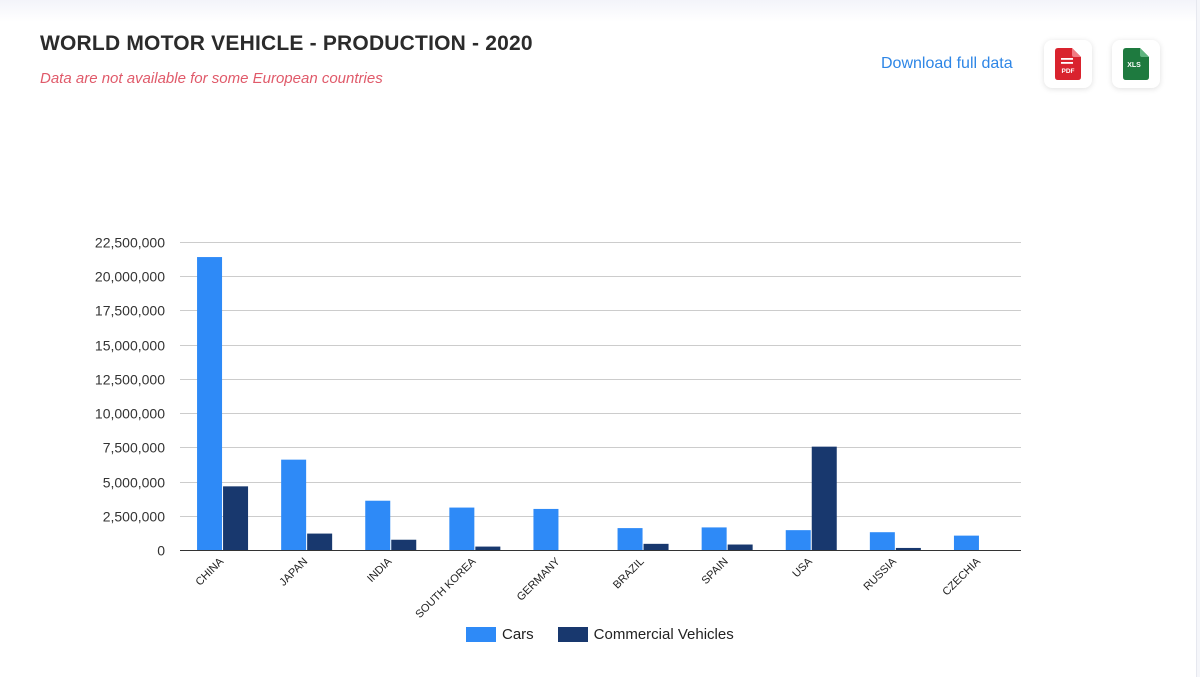  I want to click on bar-cars-china, so click(210, 403).